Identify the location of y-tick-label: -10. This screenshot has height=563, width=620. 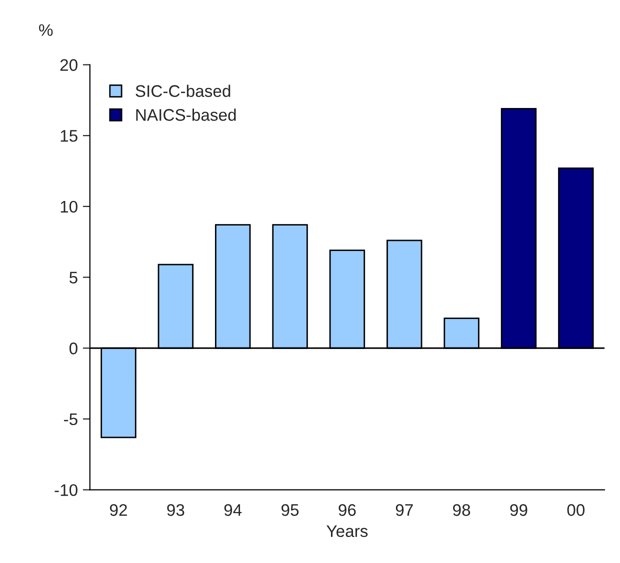
(66, 490).